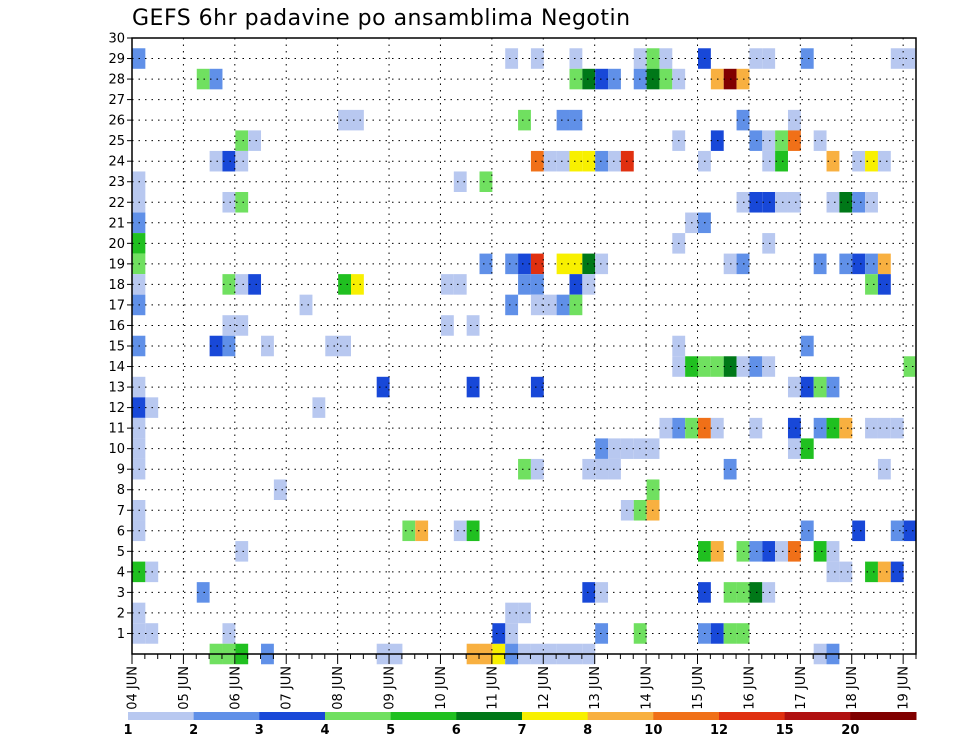 The height and width of the screenshot is (742, 960). What do you see at coordinates (193, 730) in the screenshot?
I see `legend-label: 2` at bounding box center [193, 730].